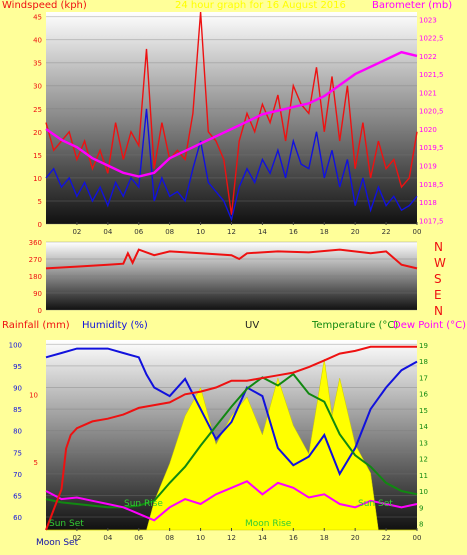 The image size is (467, 555). I want to click on compass-n-bottom: N, so click(438, 311).